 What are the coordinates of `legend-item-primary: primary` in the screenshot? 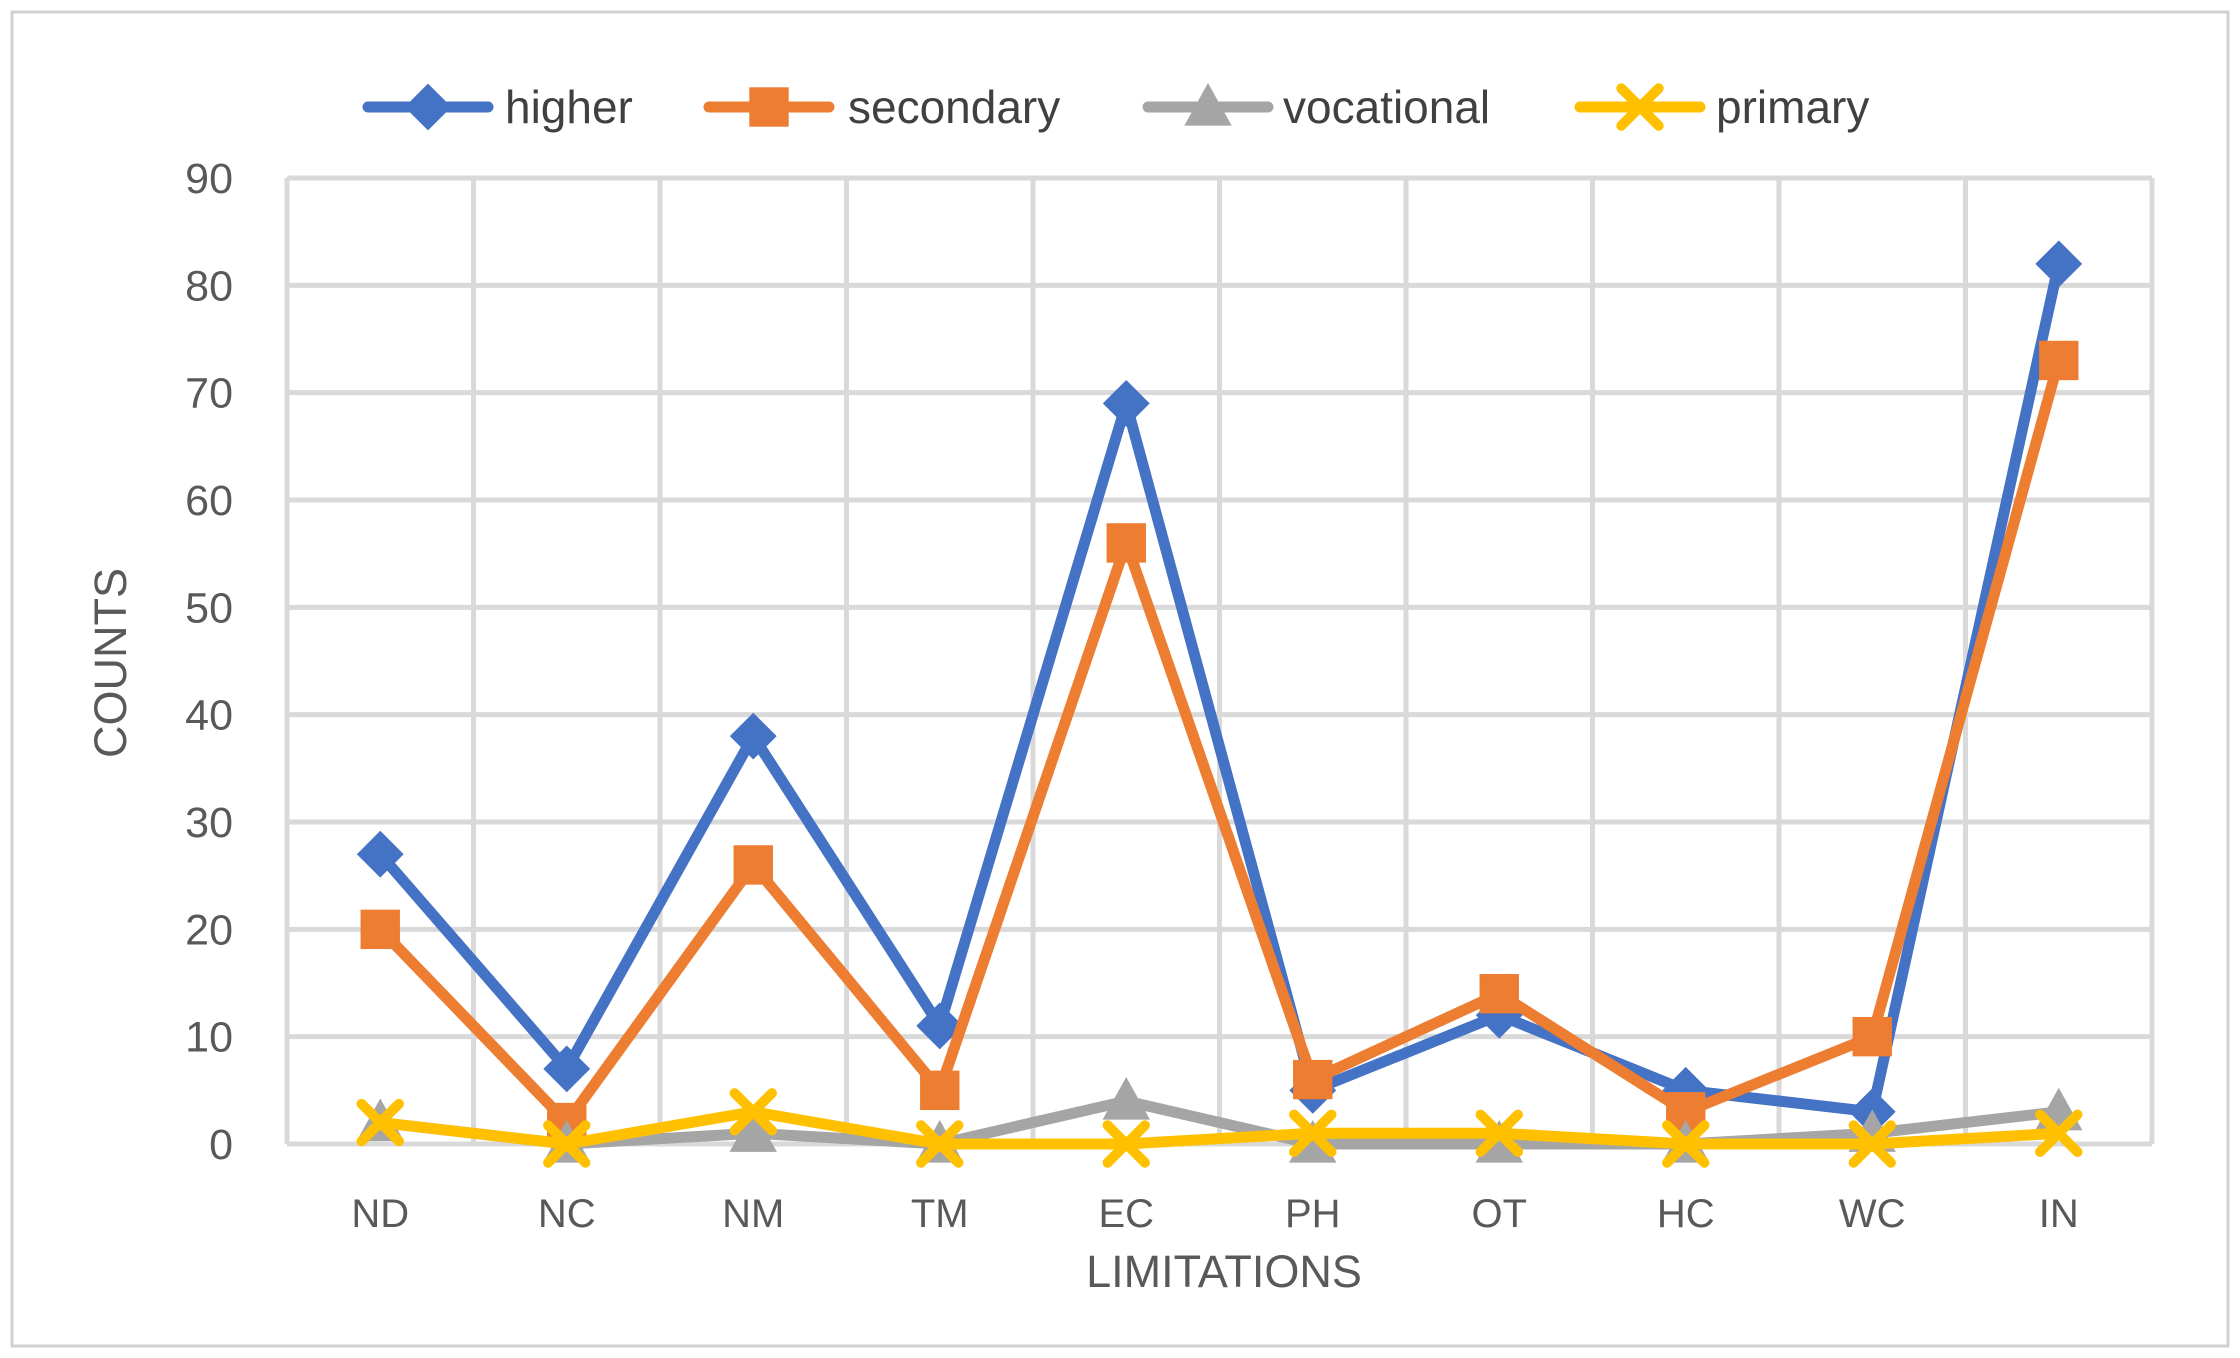 It's located at (1721, 107).